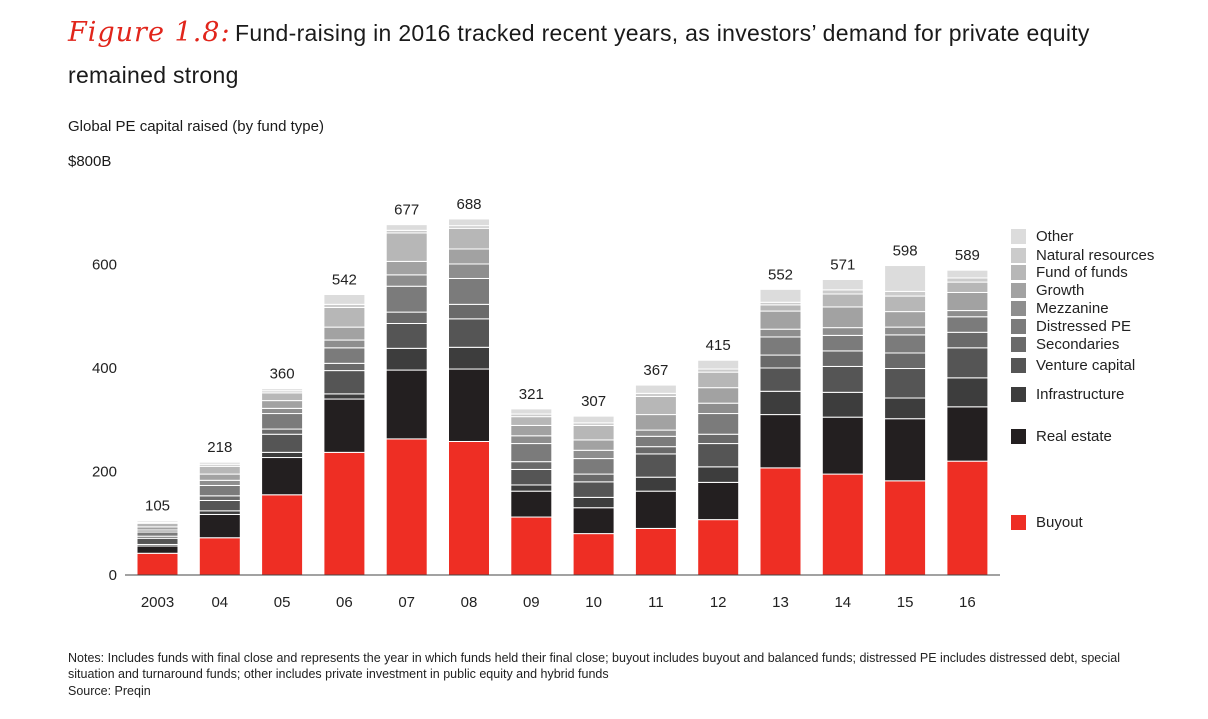 This screenshot has height=719, width=1208. I want to click on bar-total-label: 415, so click(718, 345).